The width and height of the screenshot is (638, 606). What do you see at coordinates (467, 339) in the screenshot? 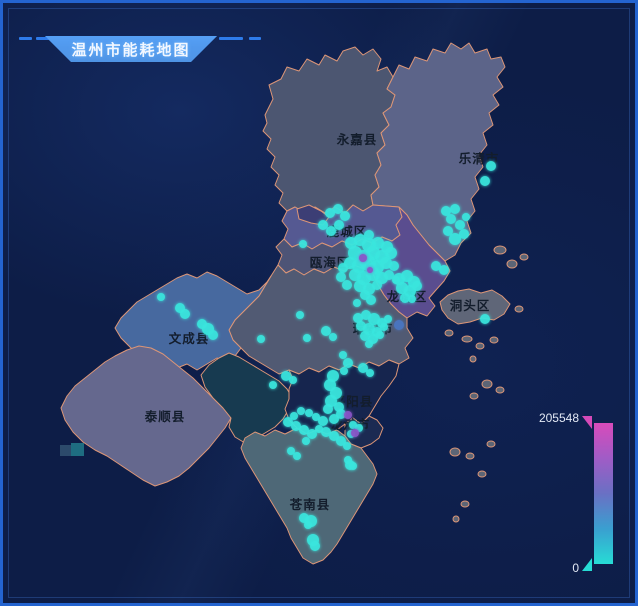
I see `island` at bounding box center [467, 339].